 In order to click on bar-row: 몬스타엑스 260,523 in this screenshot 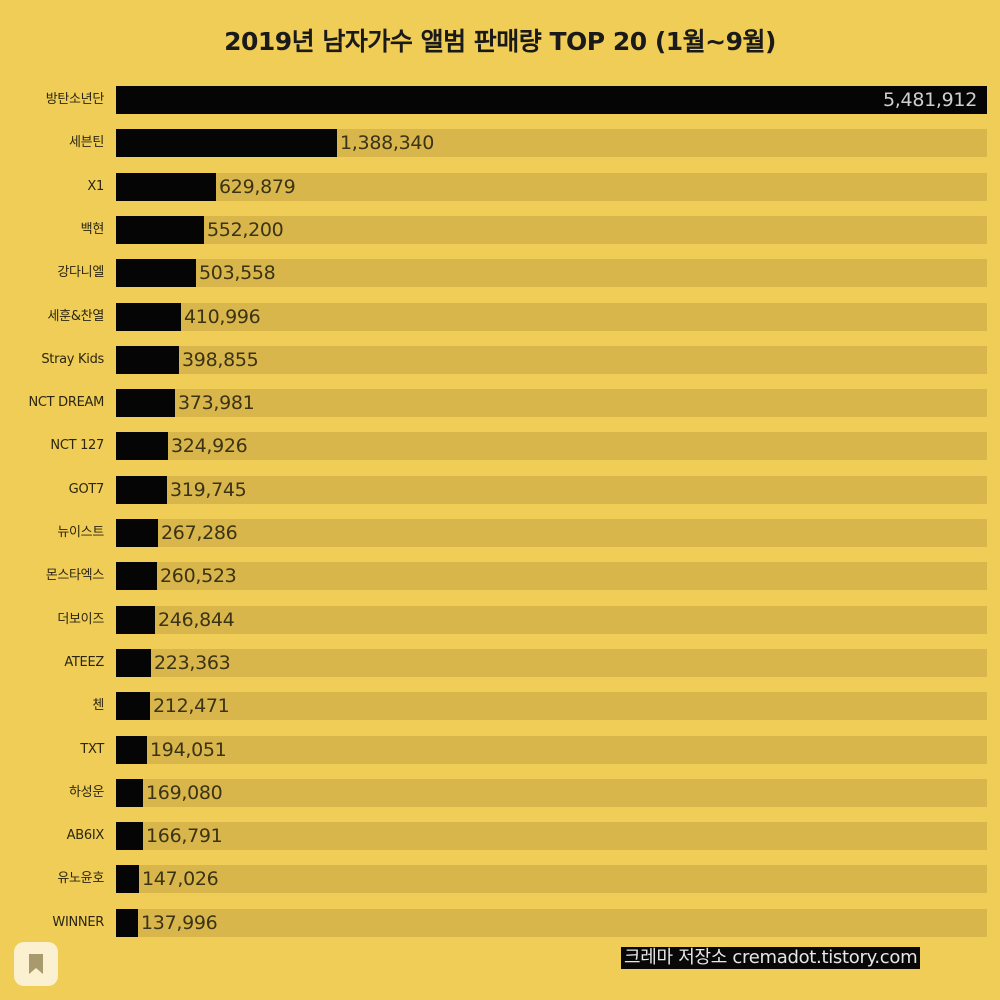, I will do `click(500, 576)`.